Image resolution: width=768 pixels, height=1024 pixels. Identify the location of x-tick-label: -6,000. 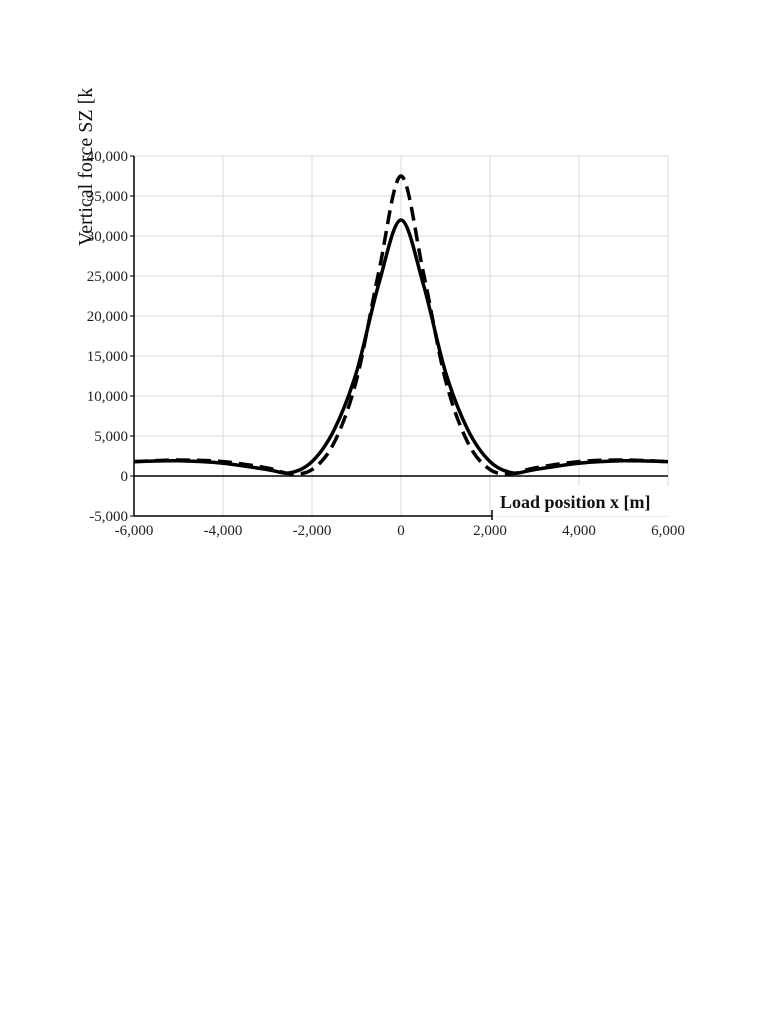
(134, 531).